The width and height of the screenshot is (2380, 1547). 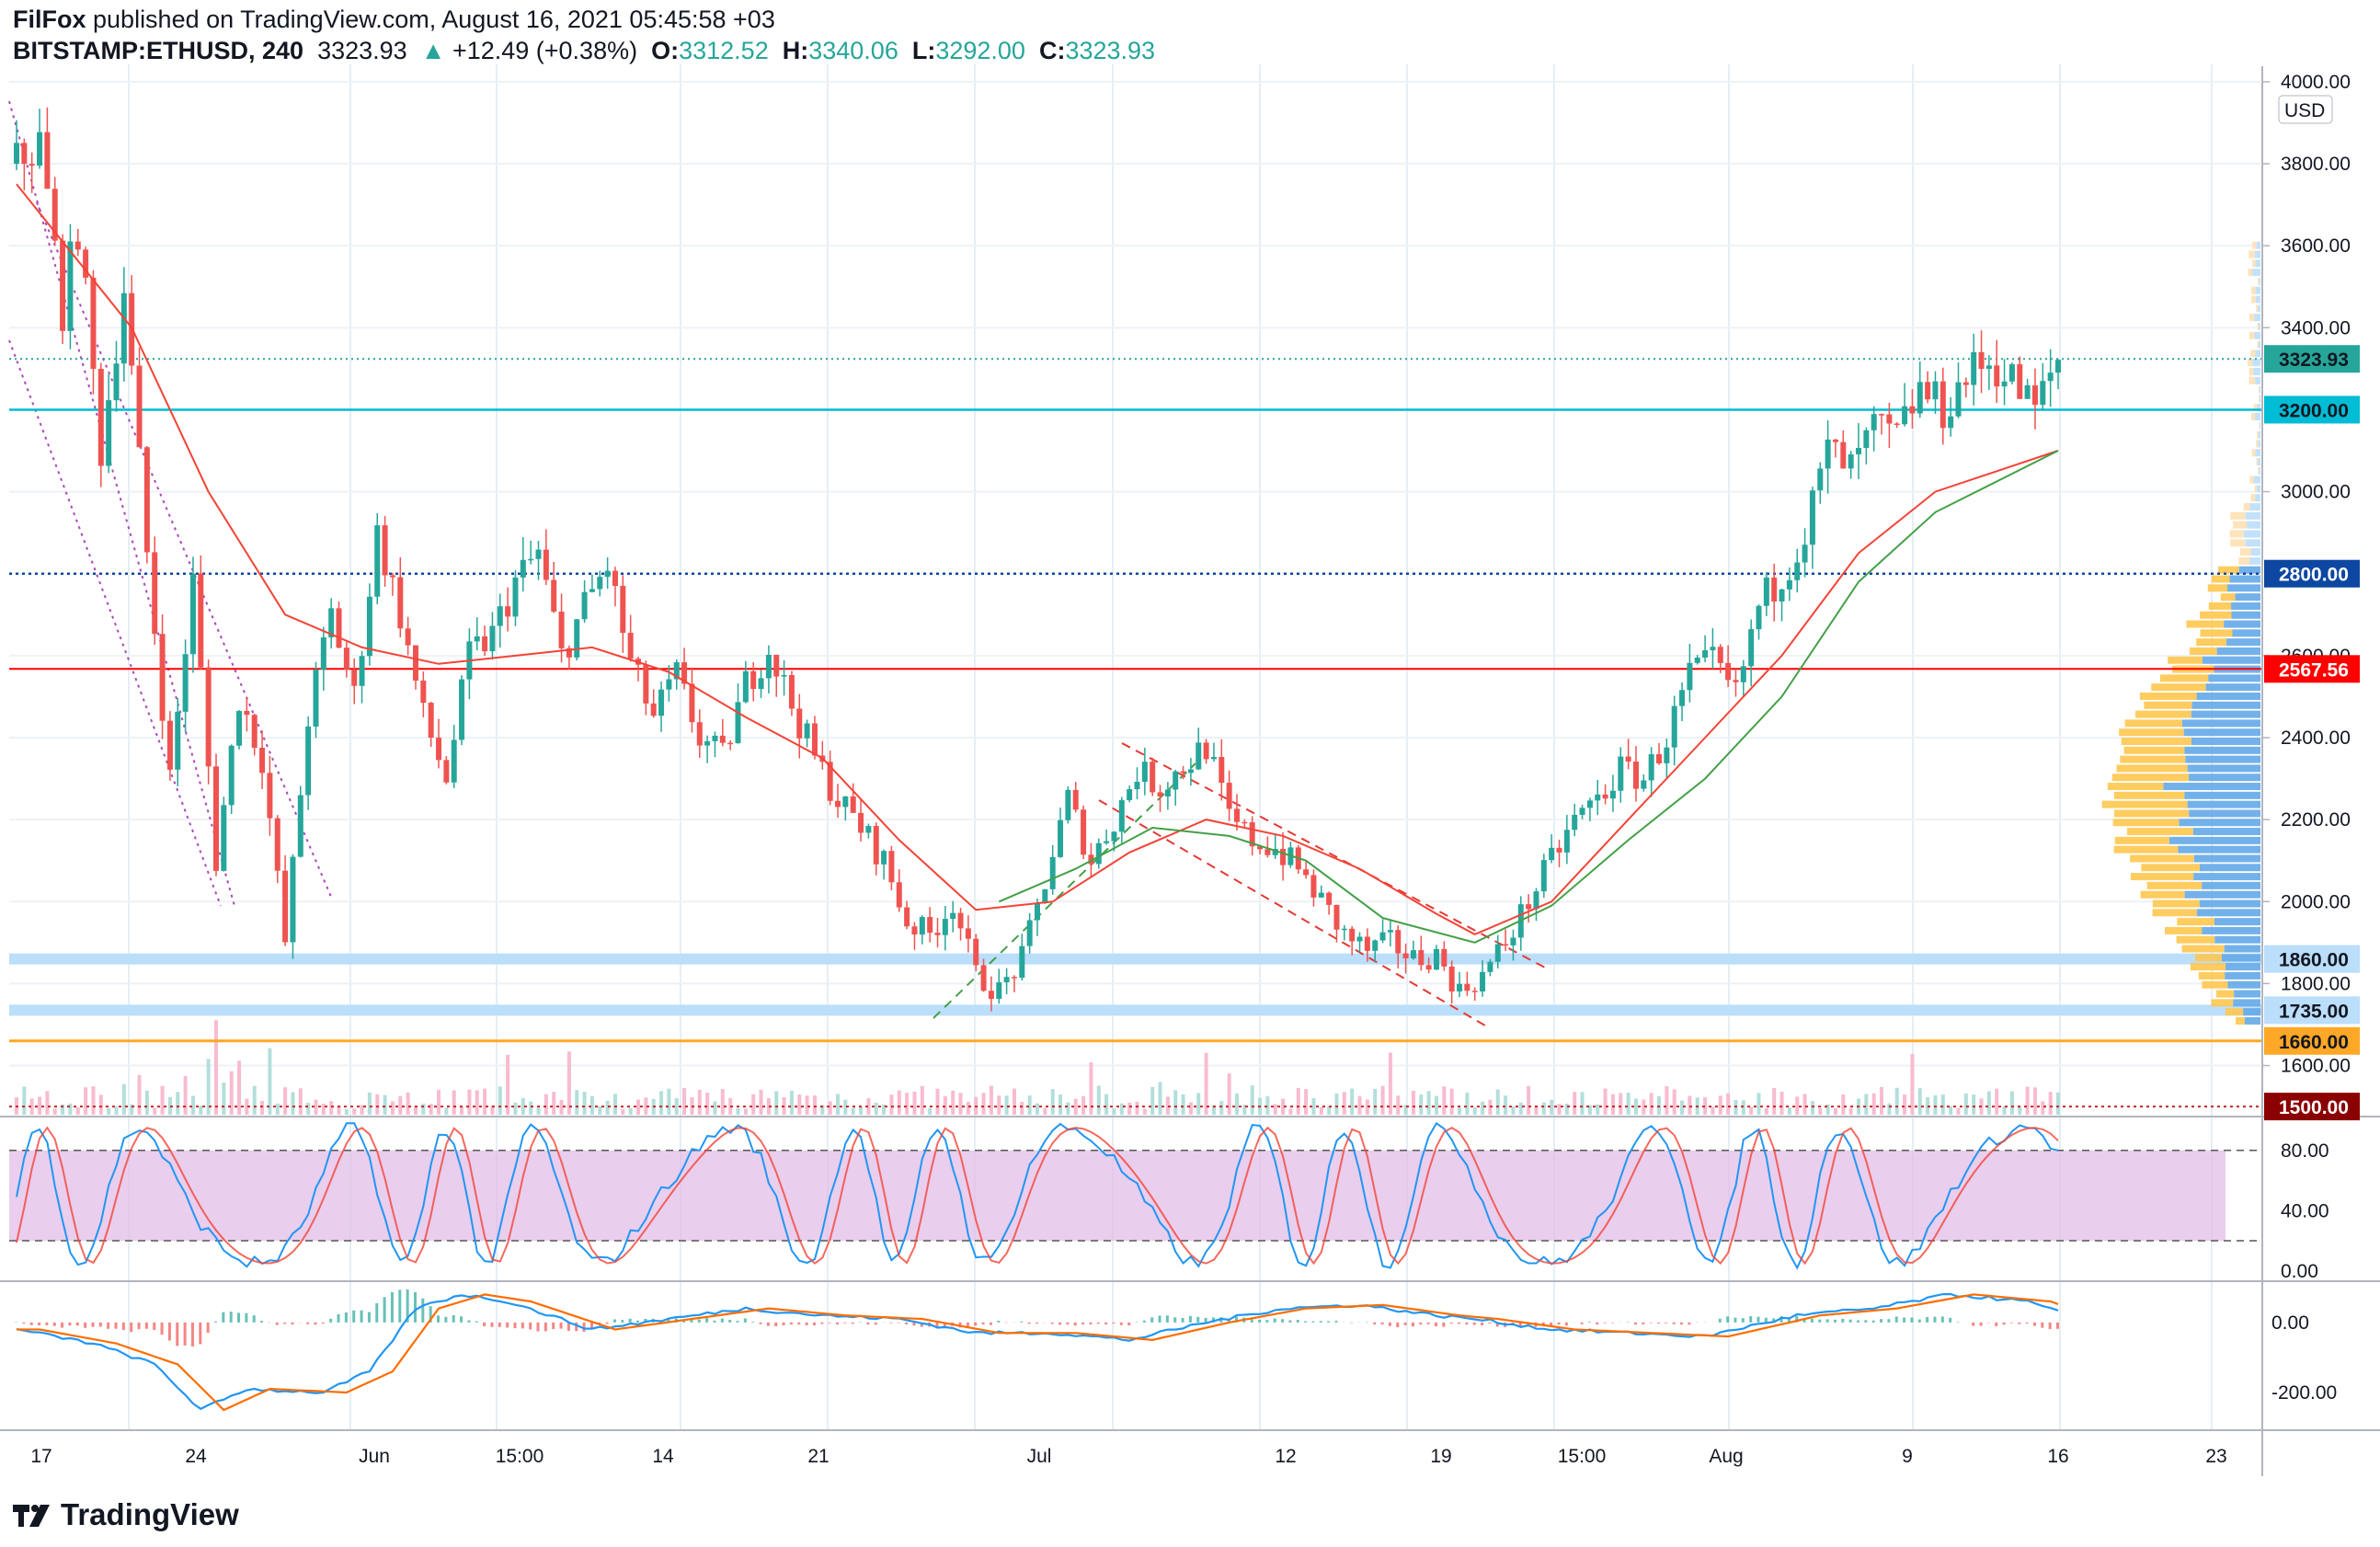 What do you see at coordinates (1128, 1456) in the screenshot?
I see `time-axis: 17 24 Jun 15:00 14 21 Jul 12 19 15:00 Aug 9 16 23` at bounding box center [1128, 1456].